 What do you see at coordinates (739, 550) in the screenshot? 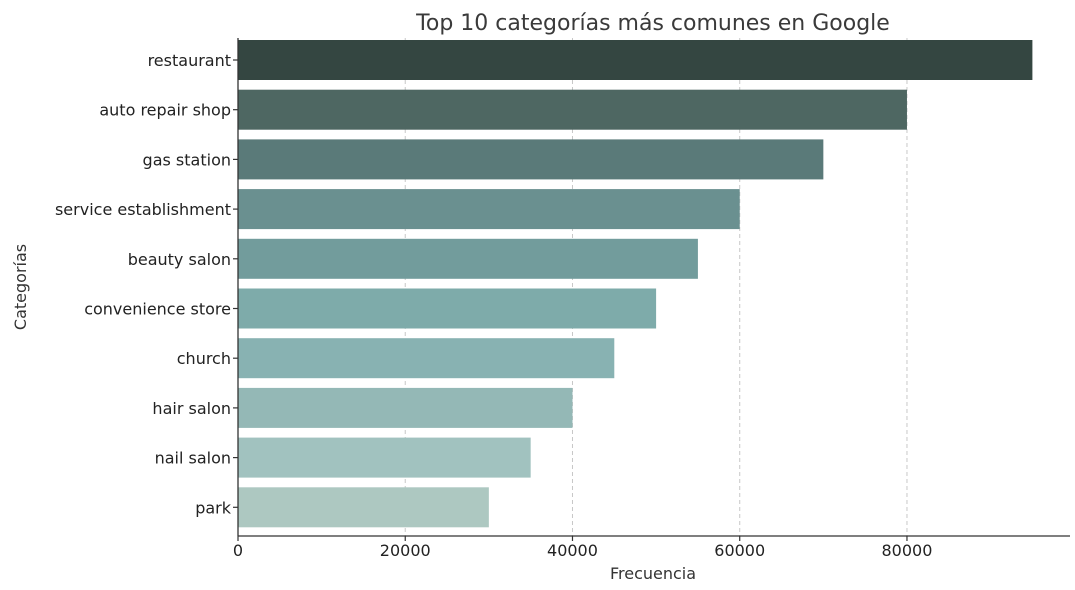
I see `x-tick-label: 60000` at bounding box center [739, 550].